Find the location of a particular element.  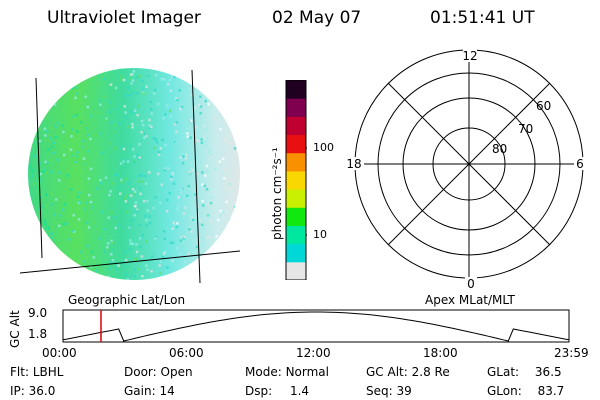

info-glon-label: GLon: is located at coordinates (504, 391).